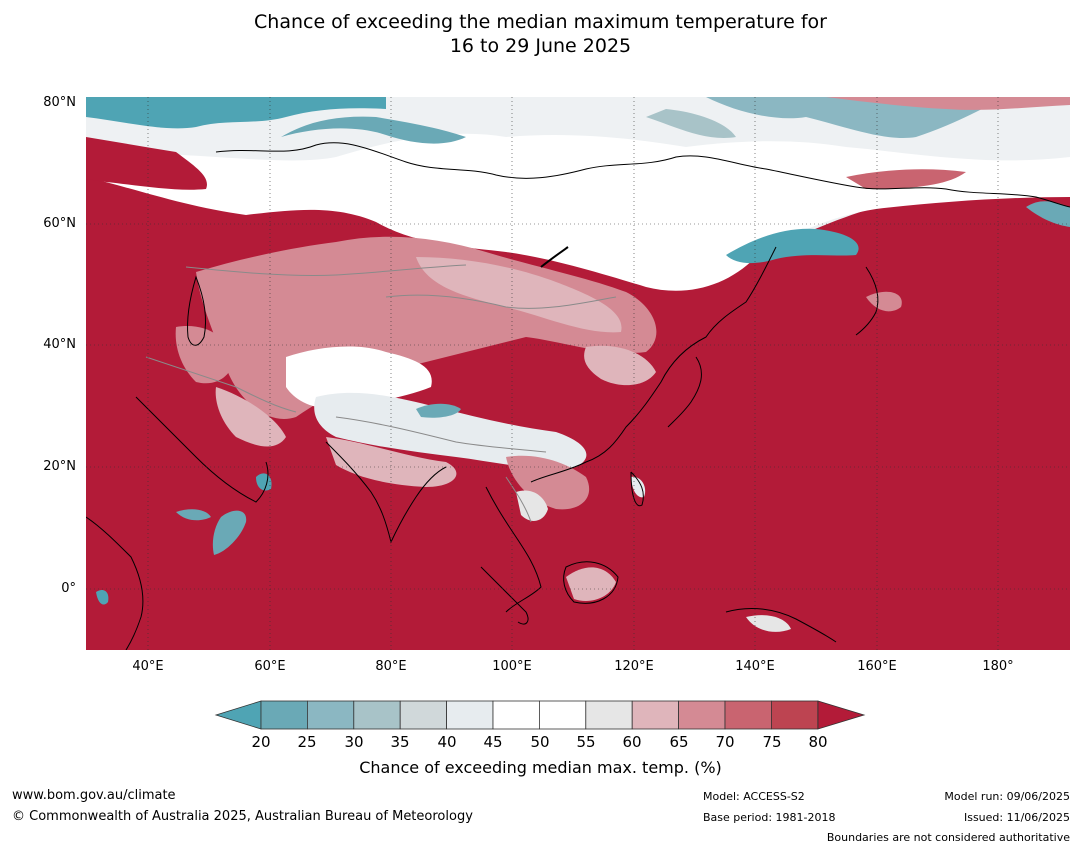  I want to click on colorbar-tick-20: 20, so click(261, 742).